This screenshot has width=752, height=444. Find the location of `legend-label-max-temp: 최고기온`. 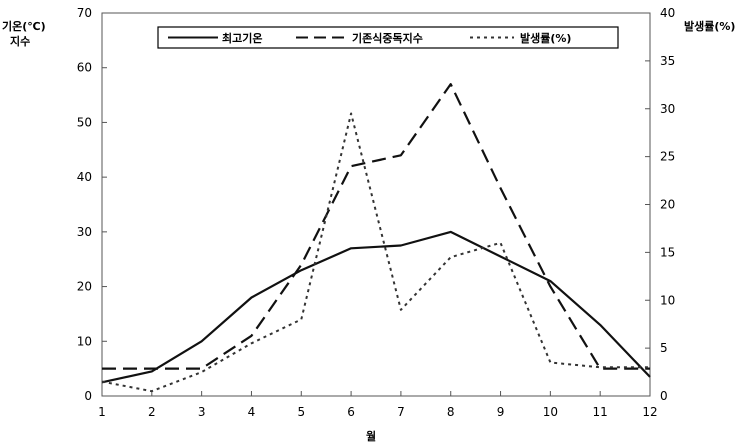

legend-label-max-temp: 최고기온 is located at coordinates (242, 38).